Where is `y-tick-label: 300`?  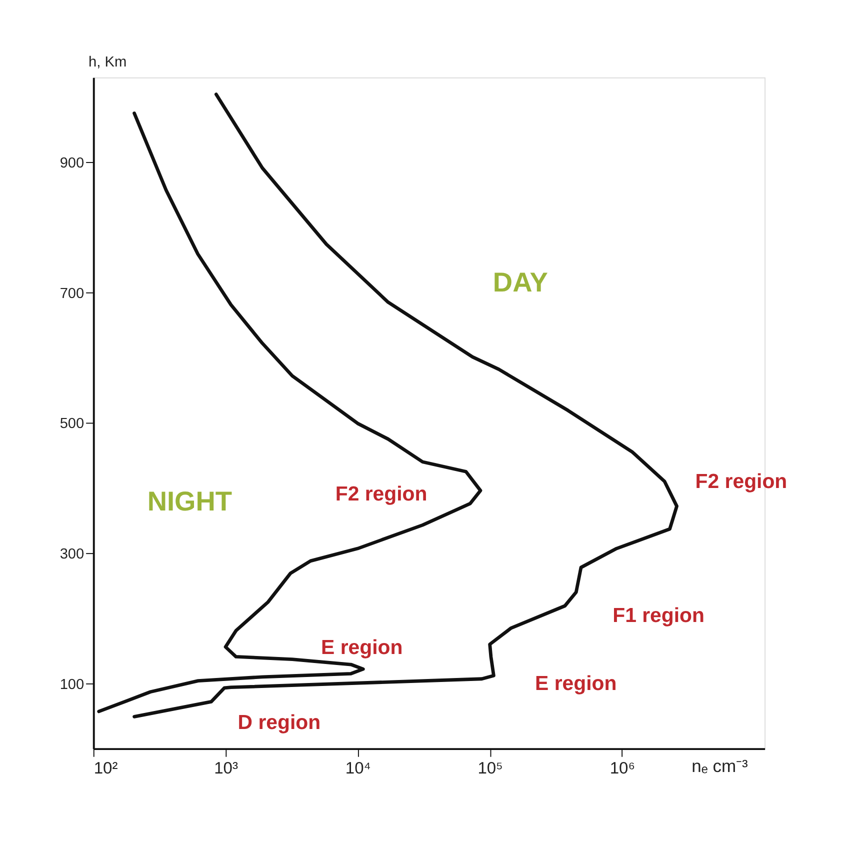
y-tick-label: 300 is located at coordinates (72, 554).